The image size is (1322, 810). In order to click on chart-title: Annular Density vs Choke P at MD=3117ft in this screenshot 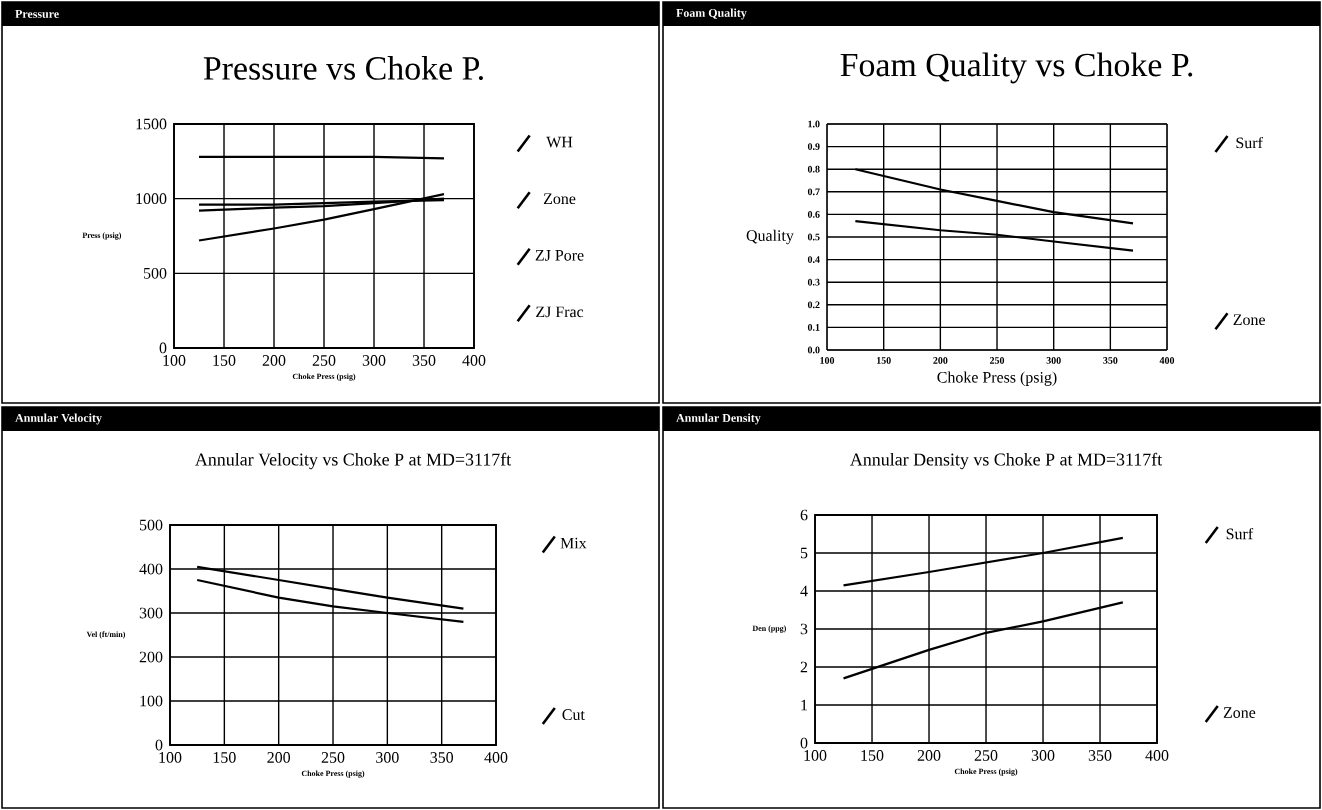, I will do `click(1006, 461)`.